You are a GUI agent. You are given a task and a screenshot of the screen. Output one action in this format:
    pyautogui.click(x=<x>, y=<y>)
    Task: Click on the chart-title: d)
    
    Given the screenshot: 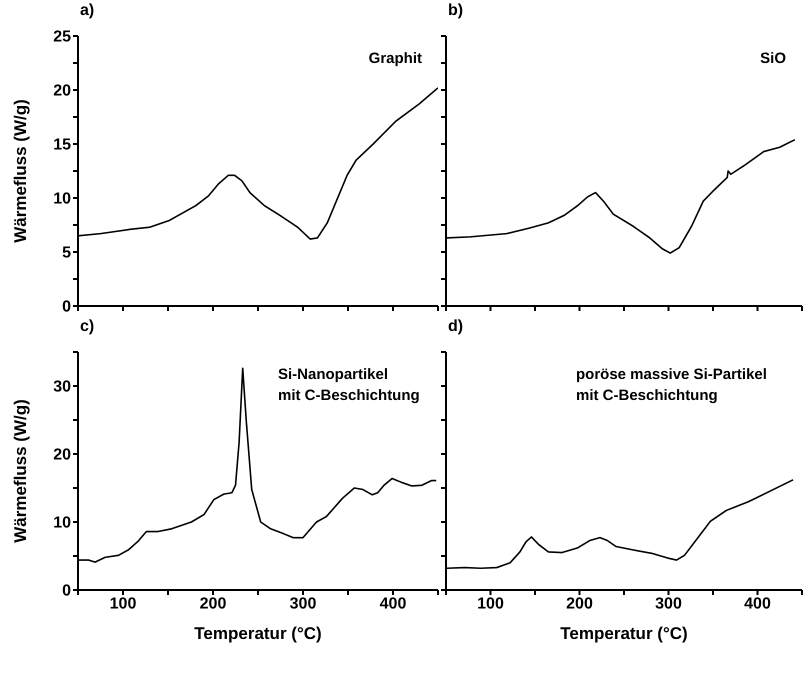 What is the action you would take?
    pyautogui.click(x=456, y=327)
    